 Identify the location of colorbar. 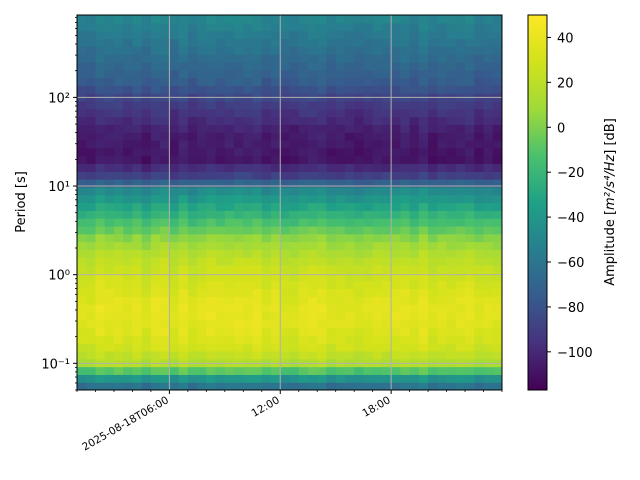
(537, 202).